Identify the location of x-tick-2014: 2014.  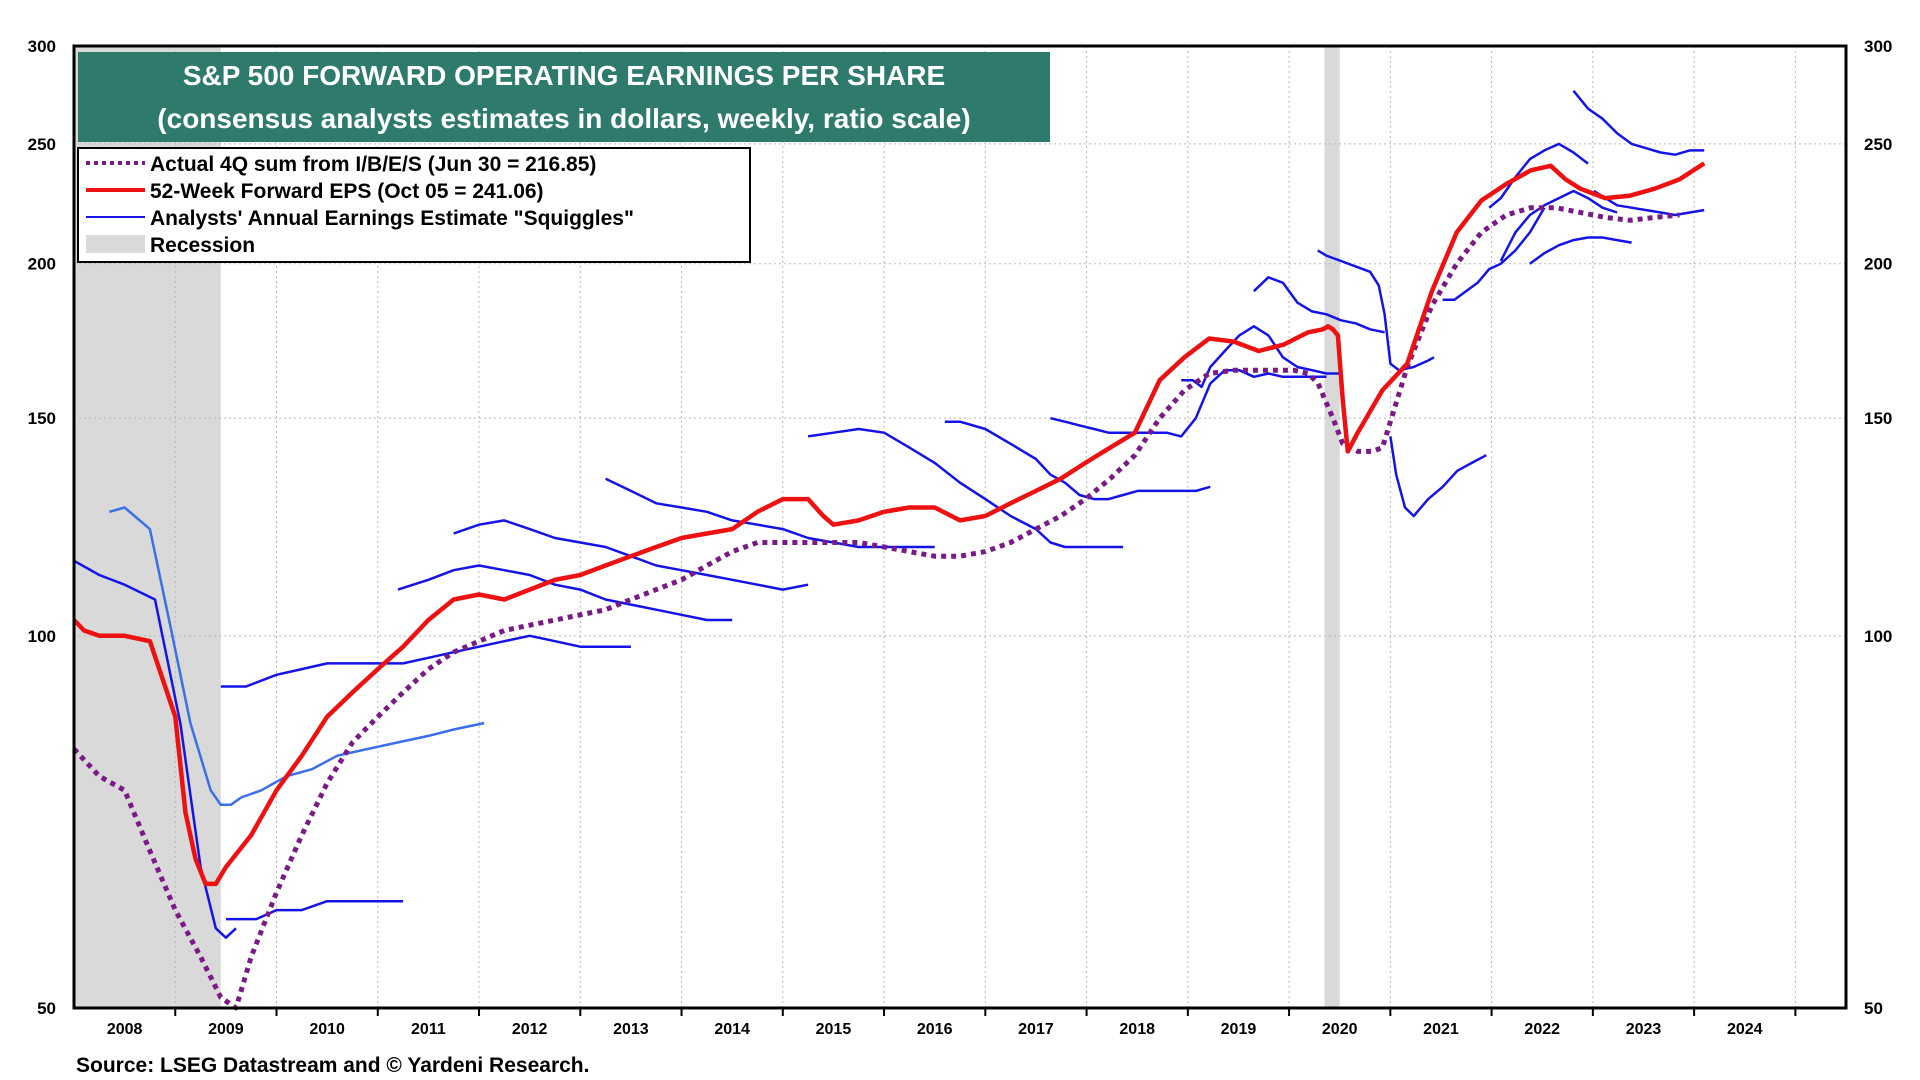
(732, 1029).